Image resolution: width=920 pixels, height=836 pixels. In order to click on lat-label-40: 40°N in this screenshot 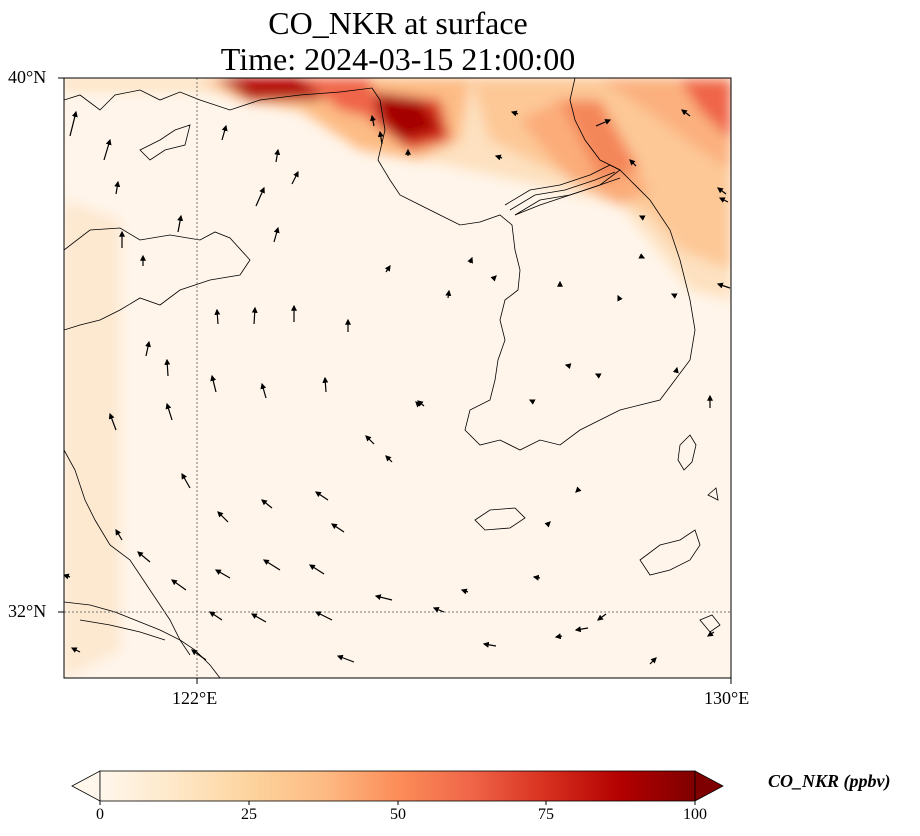, I will do `click(27, 77)`.